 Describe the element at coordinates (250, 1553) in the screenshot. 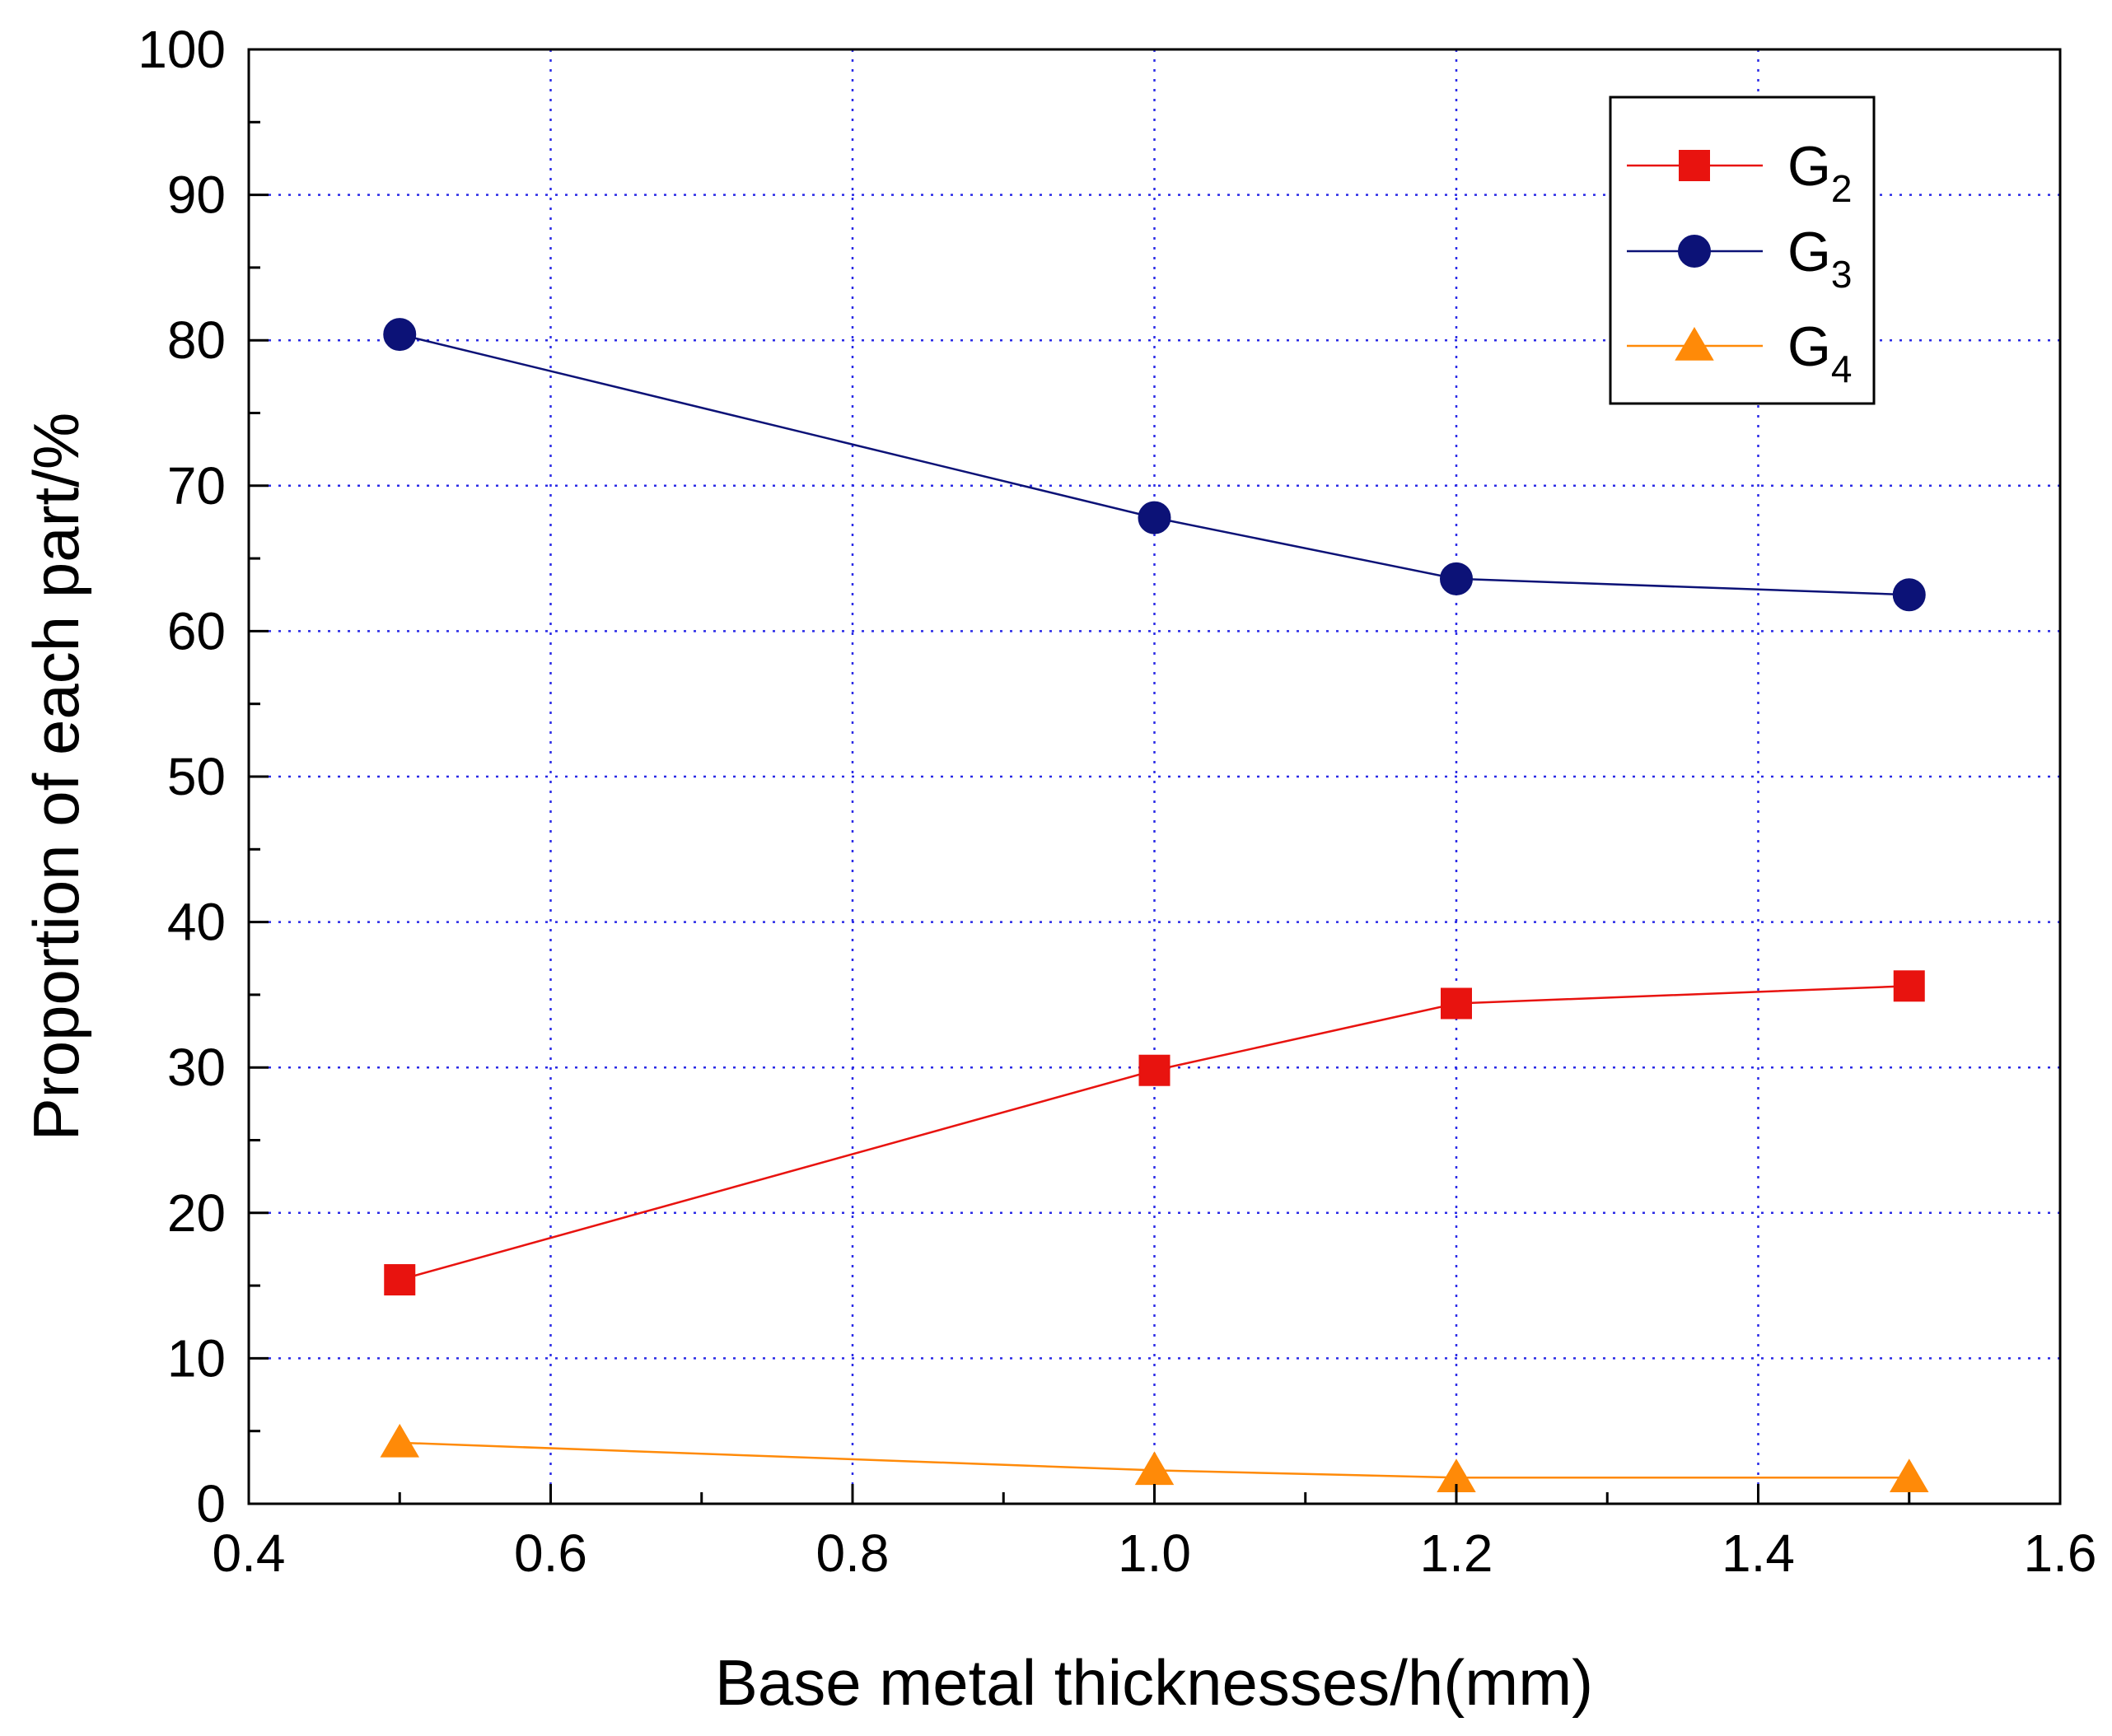

I see `x-tick-label: 0.4` at that location.